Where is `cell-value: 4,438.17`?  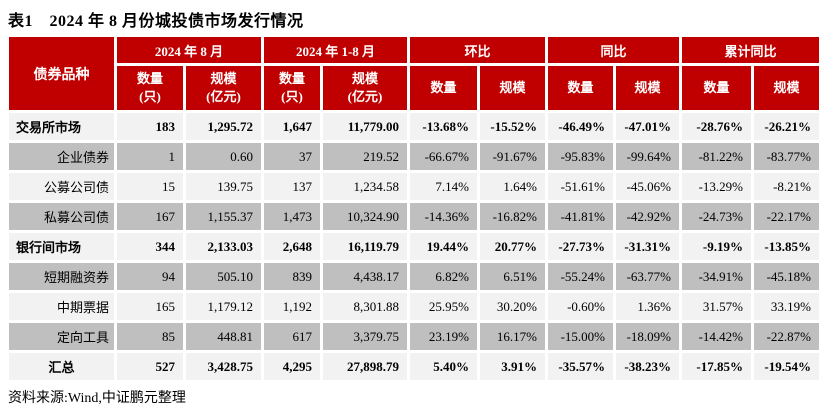
cell-value: 4,438.17 is located at coordinates (365, 276).